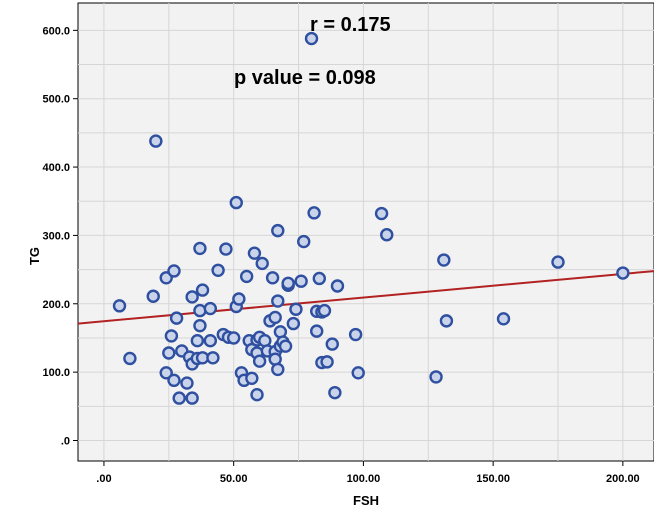 The width and height of the screenshot is (654, 514). I want to click on r-annotation: r = 0.175, so click(350, 25).